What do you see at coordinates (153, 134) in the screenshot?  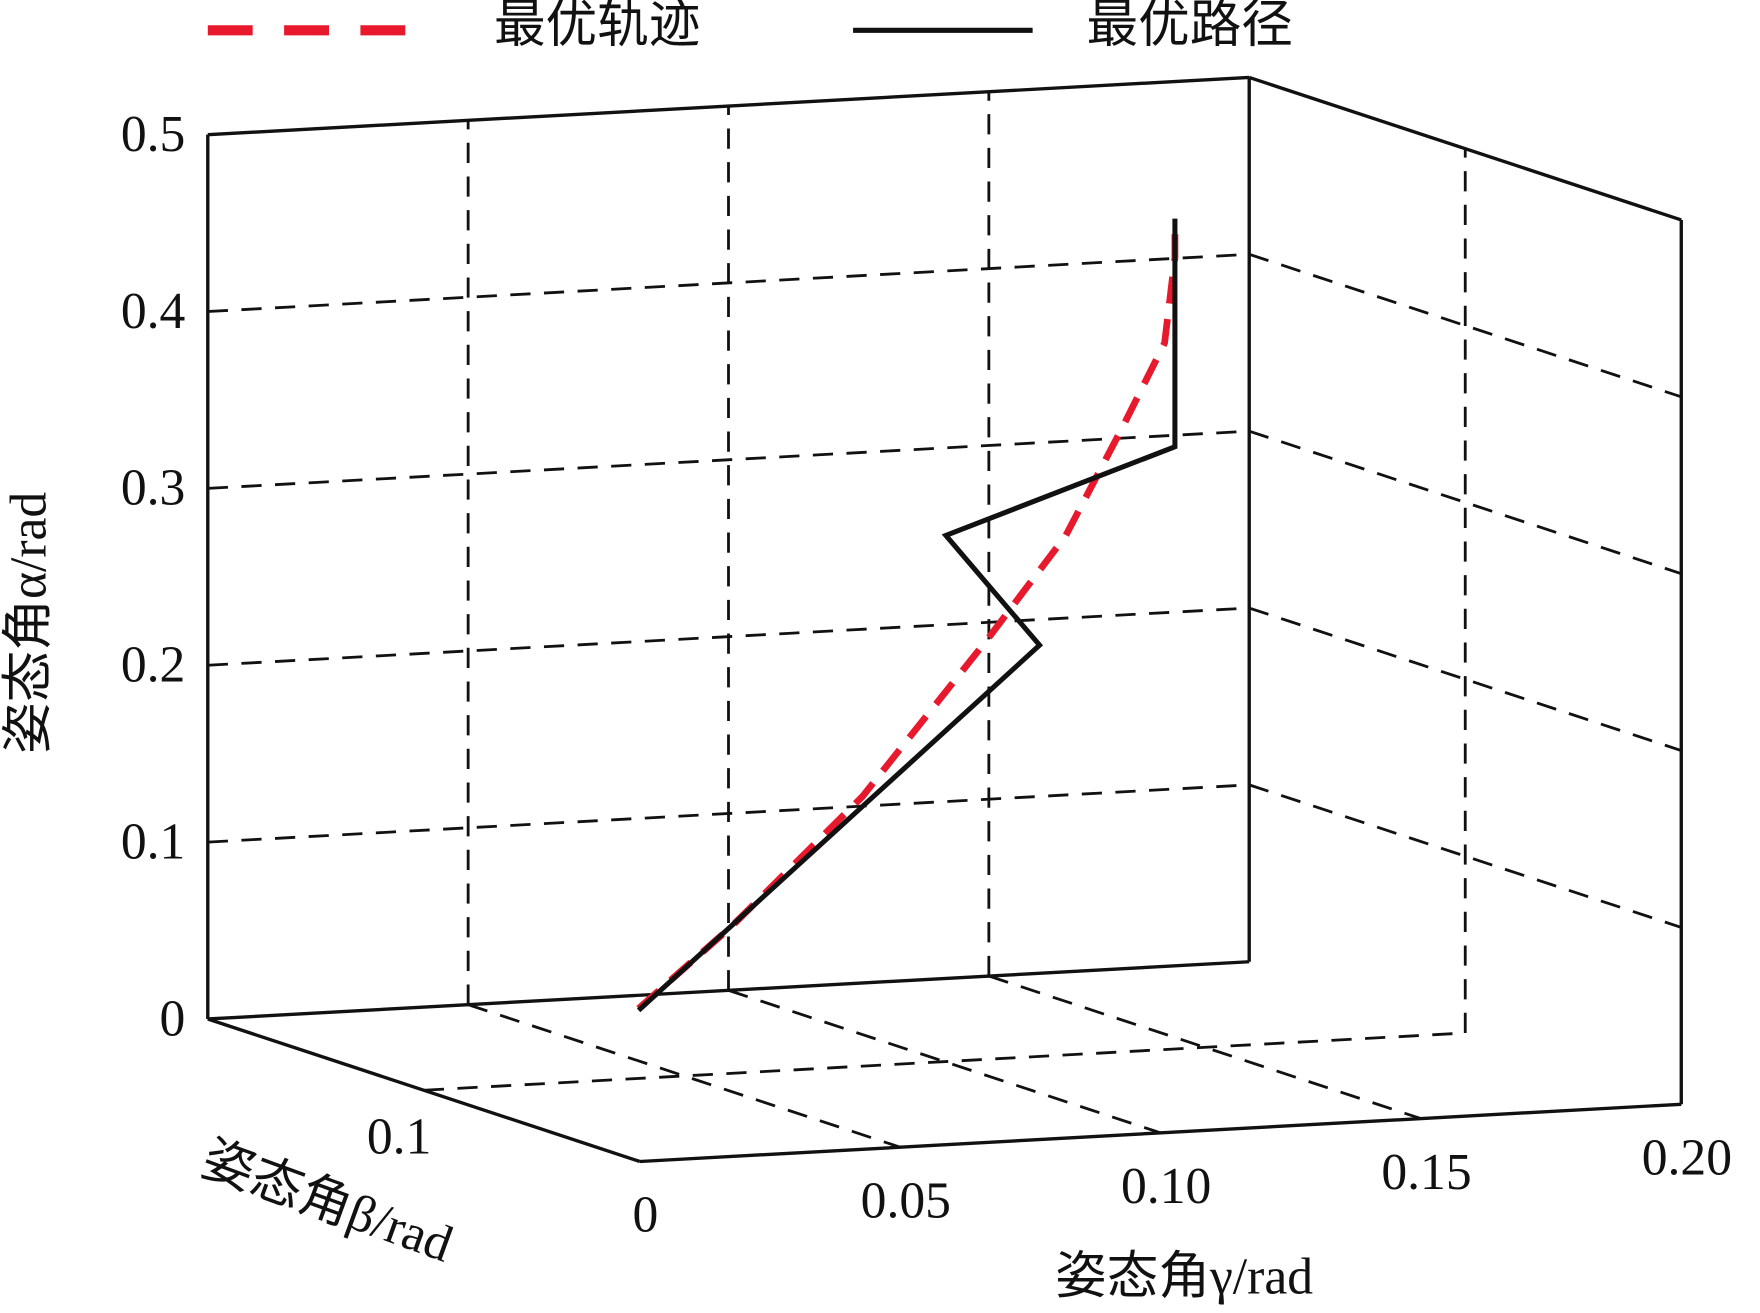 I see `z-tick-label: 0.5` at bounding box center [153, 134].